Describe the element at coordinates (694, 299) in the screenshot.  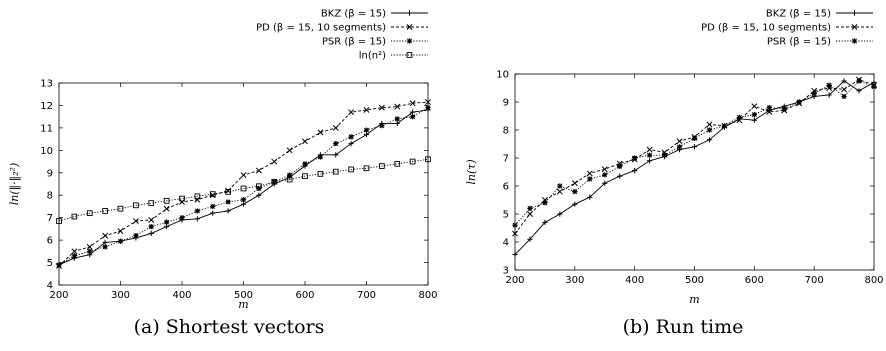
I see `x-axis-label: m` at that location.